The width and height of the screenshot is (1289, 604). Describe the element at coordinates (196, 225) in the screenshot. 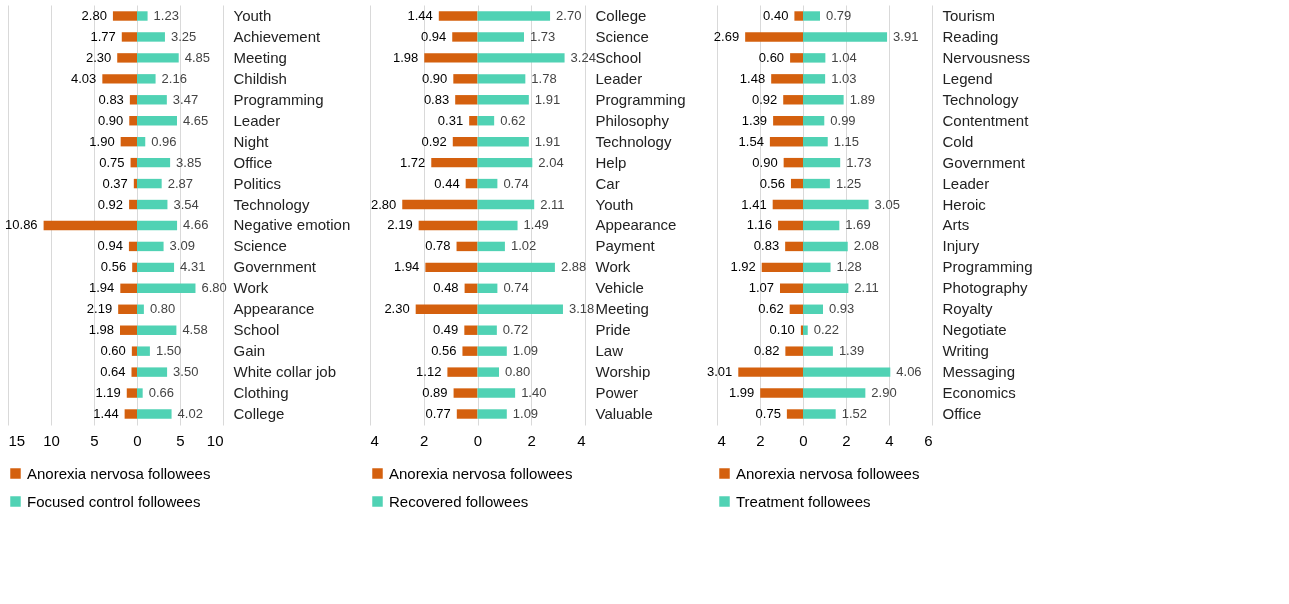

I see `data-label: 4.66` at that location.